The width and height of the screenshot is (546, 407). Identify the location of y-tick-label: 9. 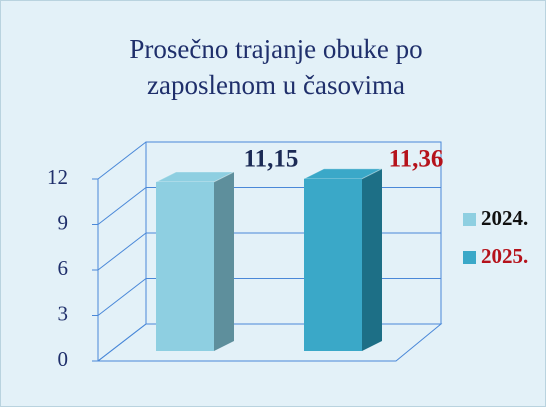
(63, 222).